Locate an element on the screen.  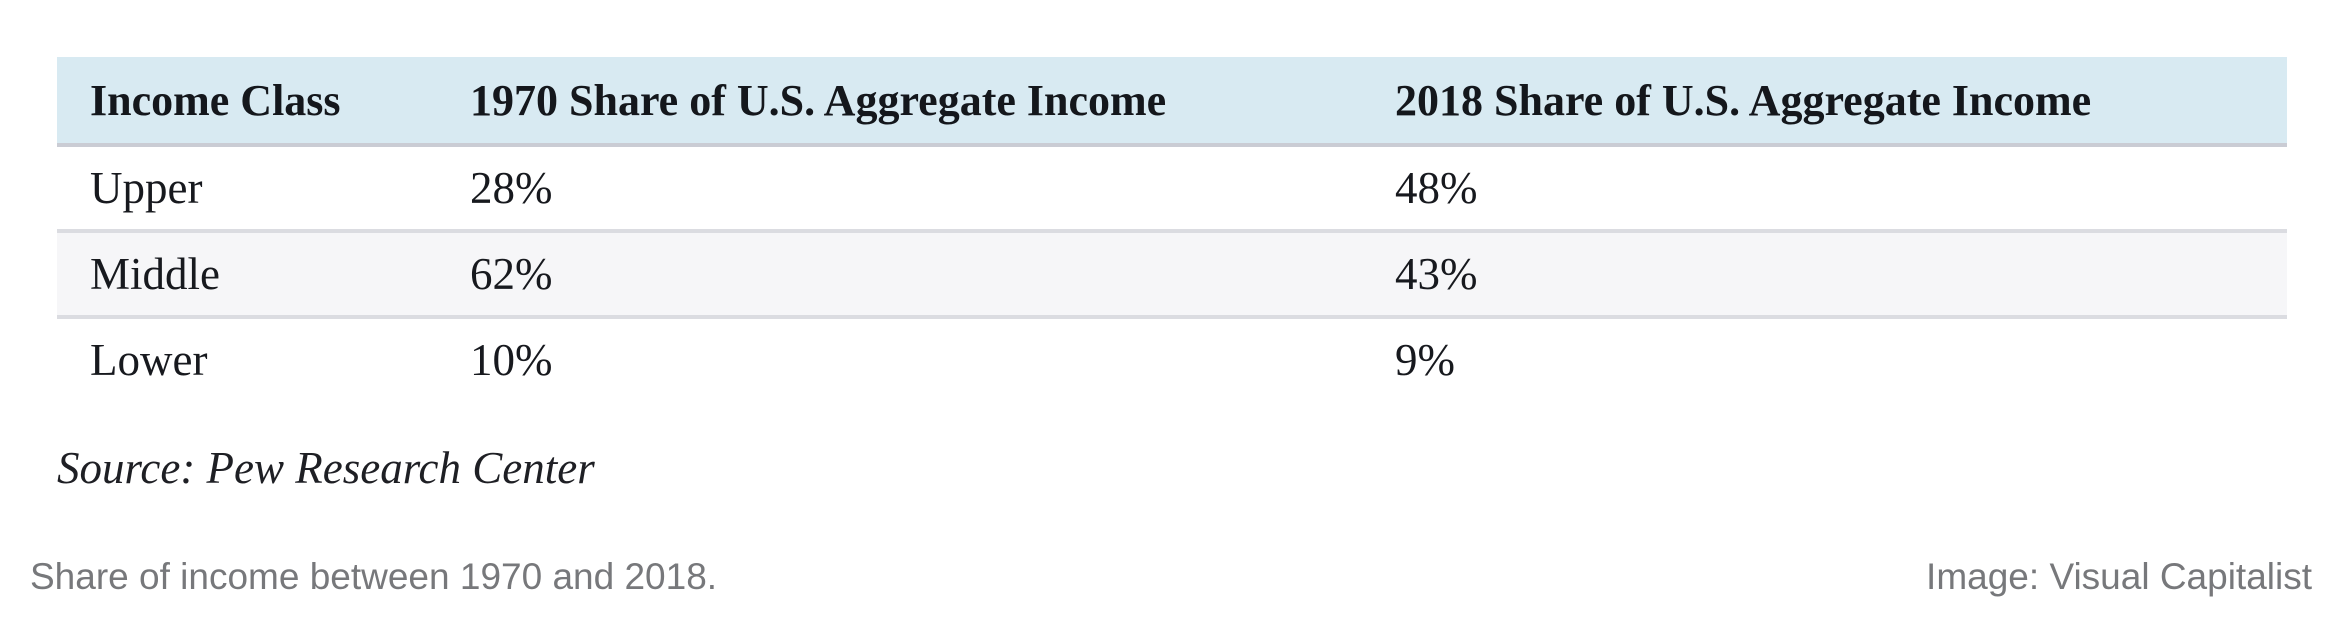
table-row-upper: Upper 28% 48% is located at coordinates (1172, 188).